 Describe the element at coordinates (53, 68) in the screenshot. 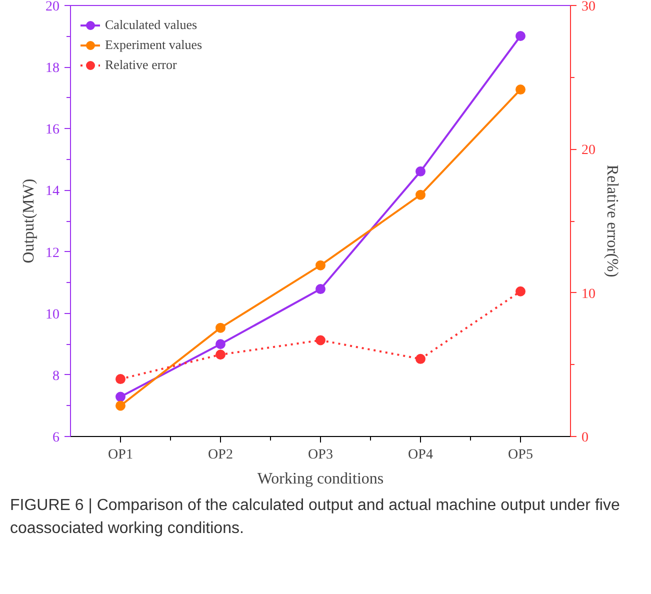

I see `y-tick-label: 18` at that location.